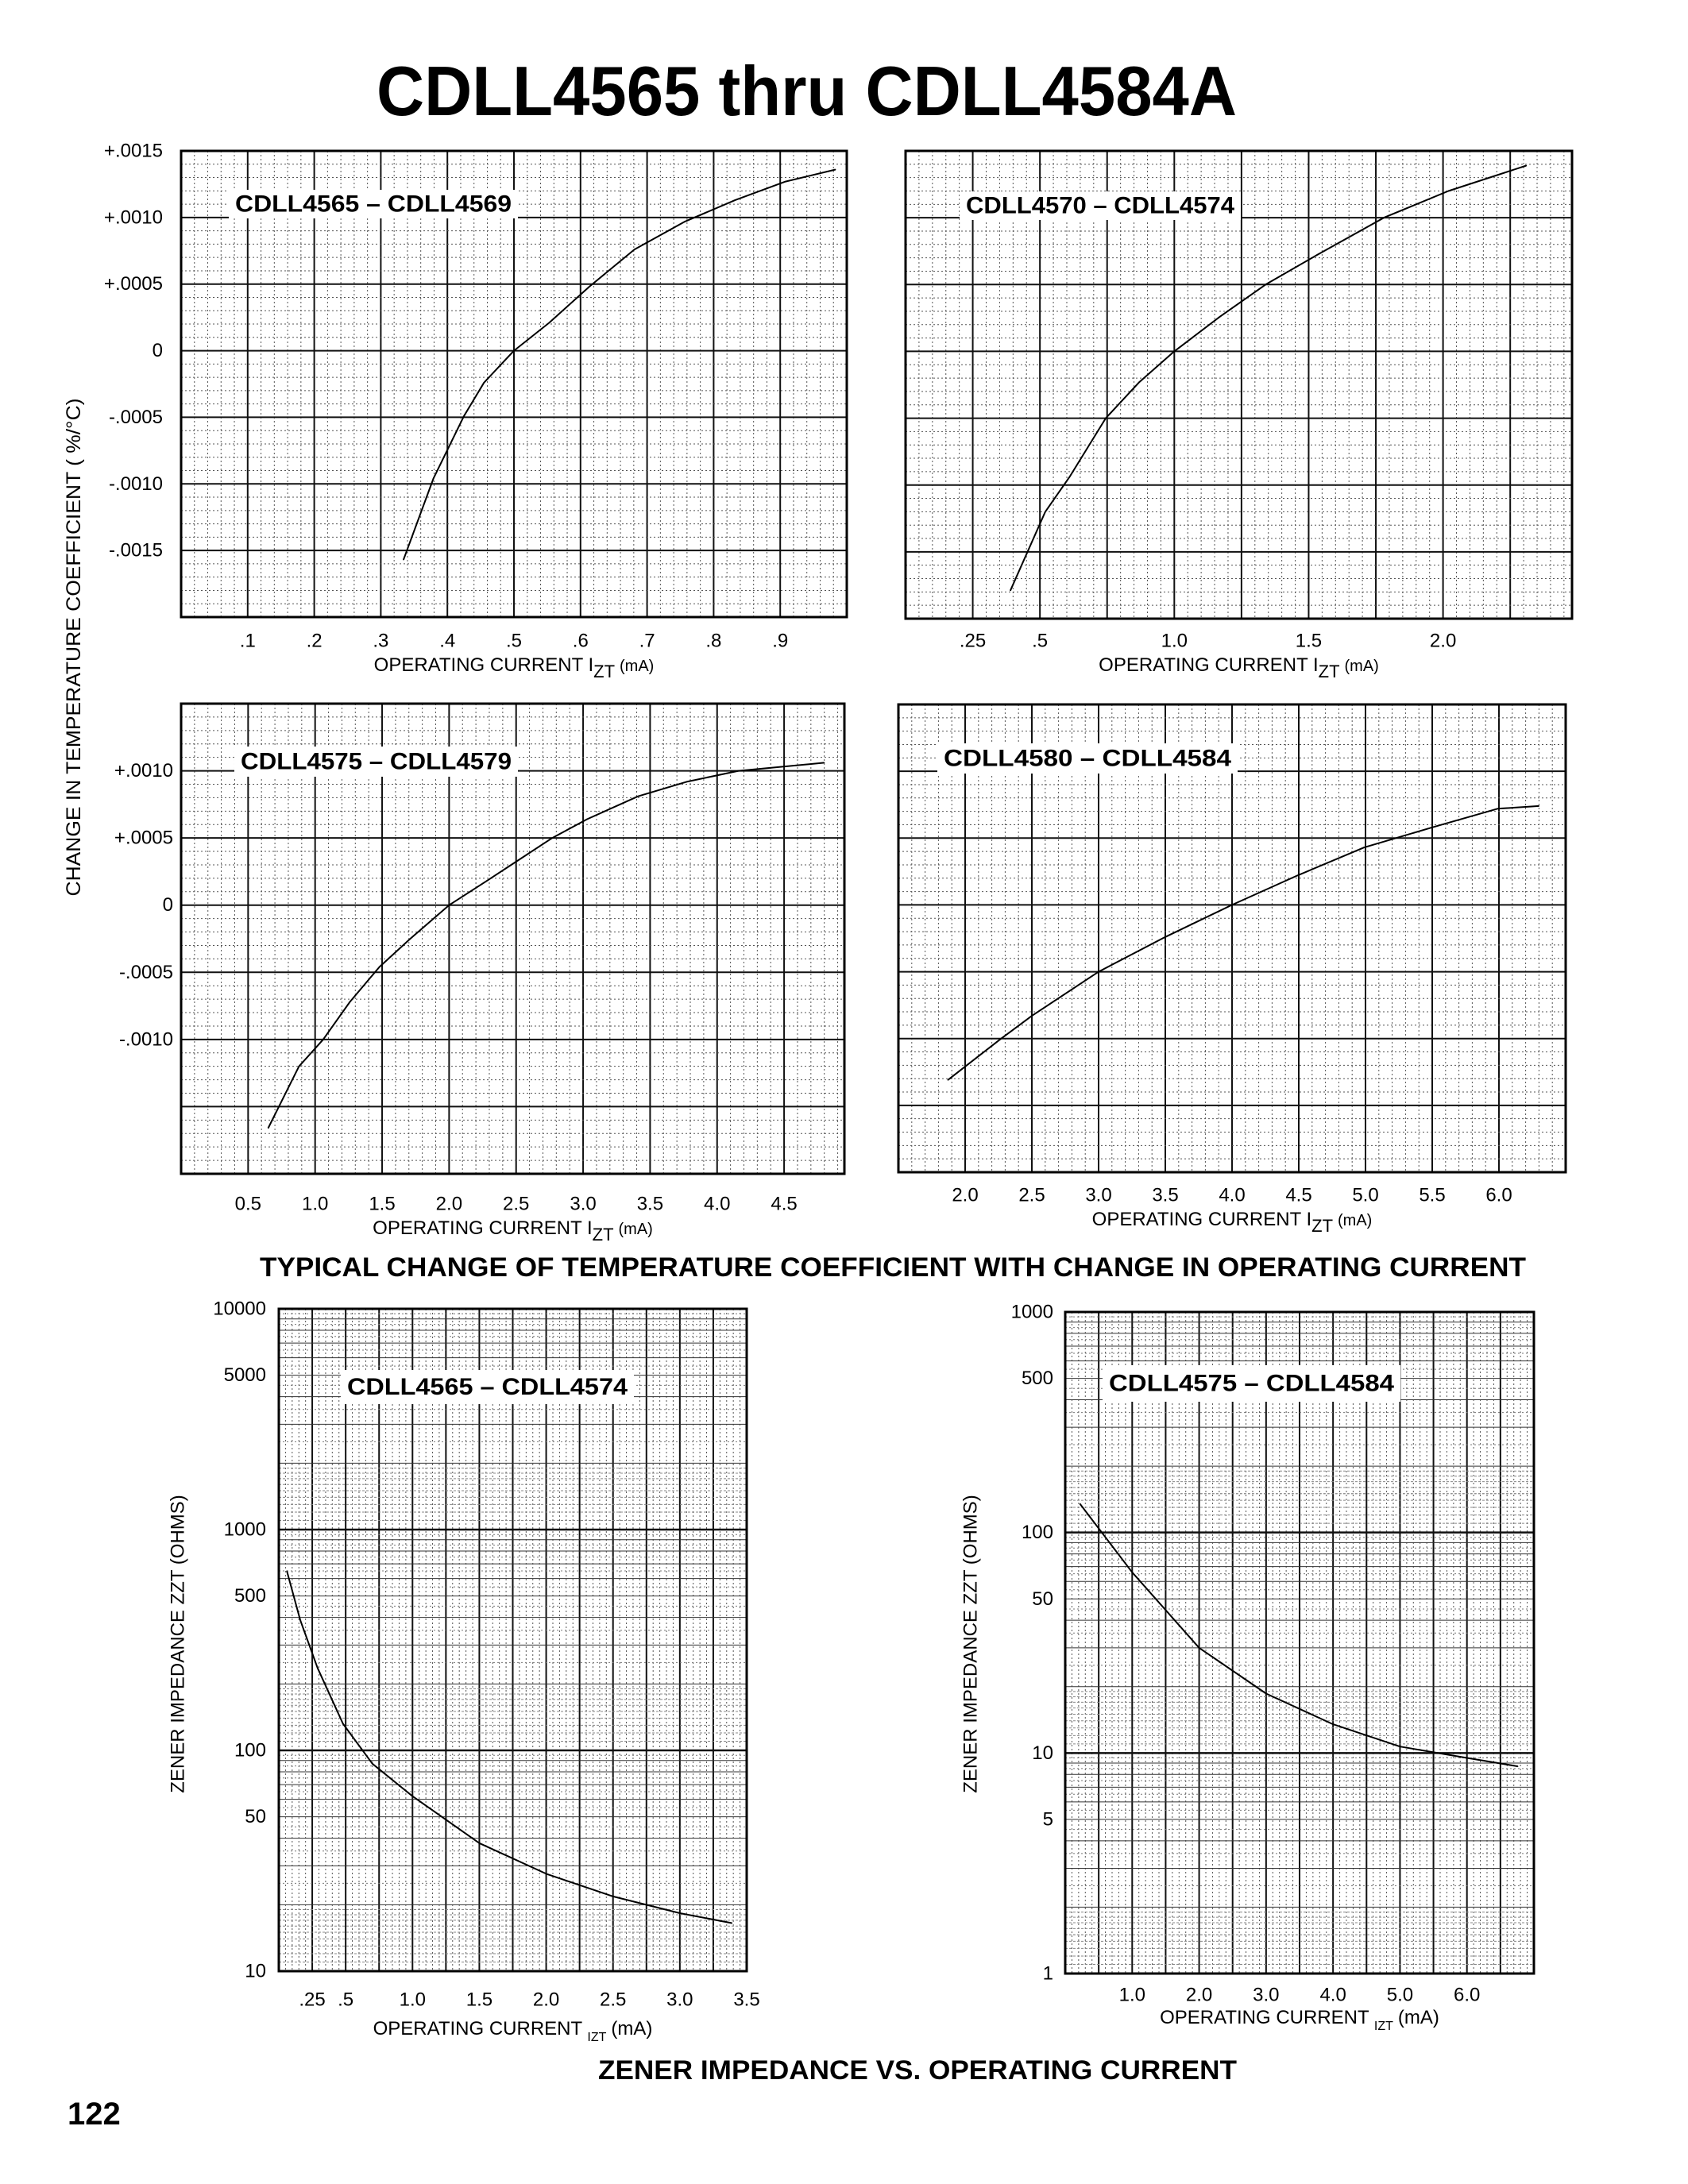 This screenshot has width=1688, height=2184. Describe the element at coordinates (94, 2114) in the screenshot. I see `page-number: 122` at that location.